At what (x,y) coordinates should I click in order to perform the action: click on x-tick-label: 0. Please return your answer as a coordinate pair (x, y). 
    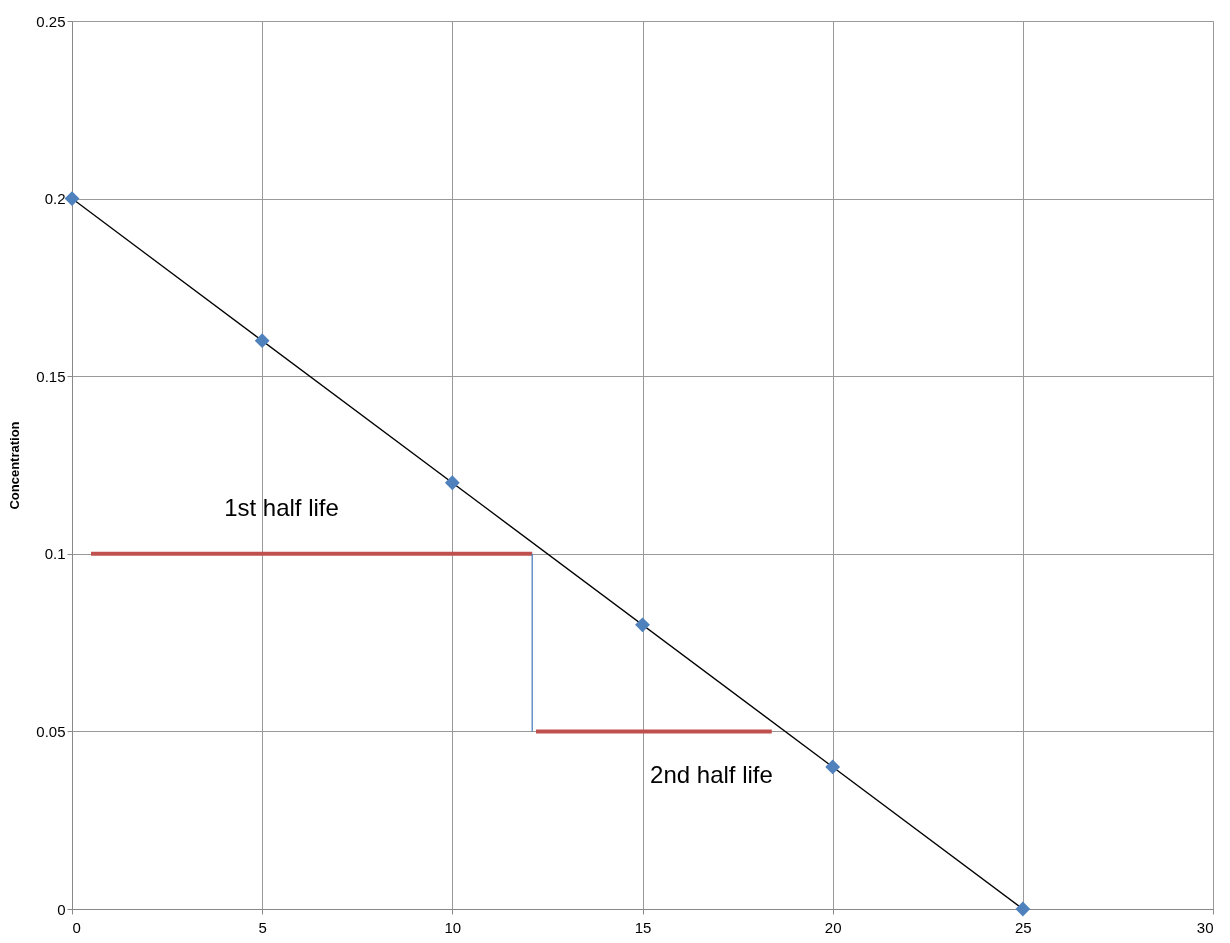
    Looking at the image, I should click on (76, 927).